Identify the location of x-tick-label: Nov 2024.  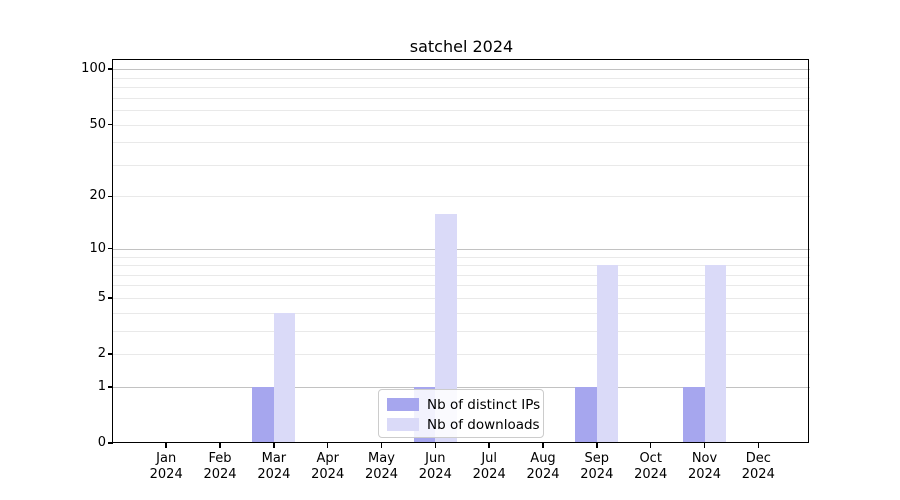
(704, 466).